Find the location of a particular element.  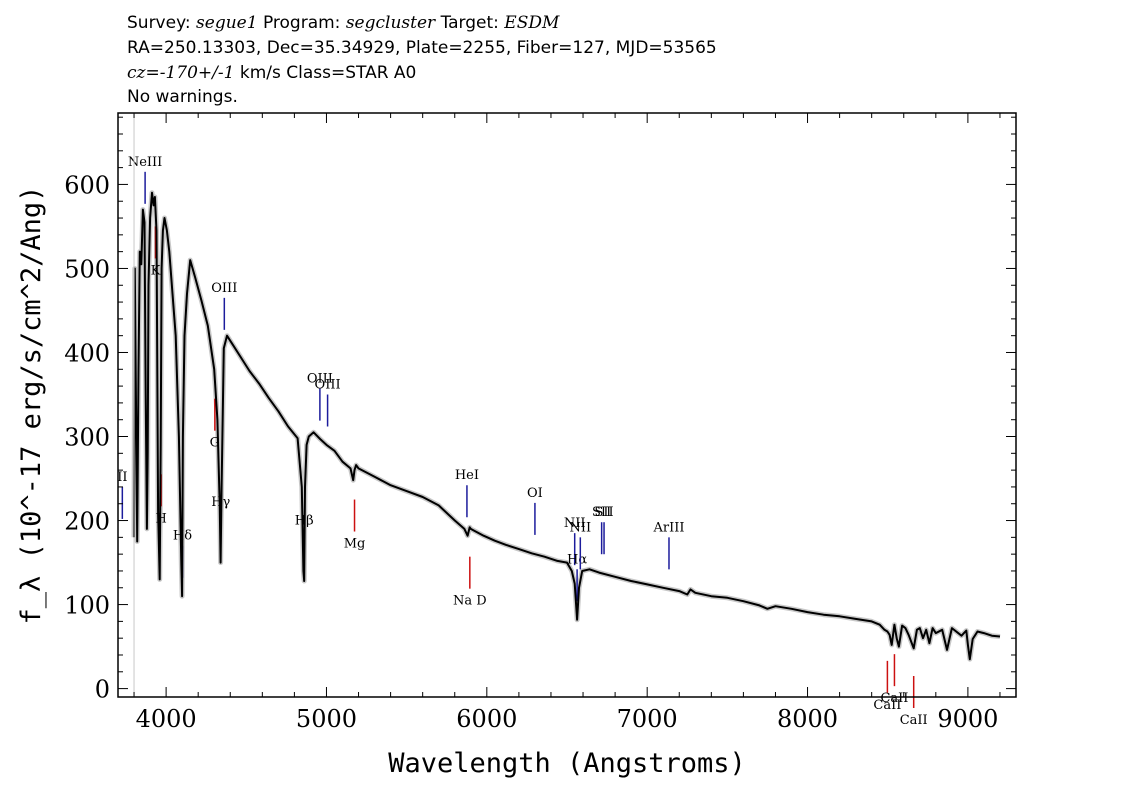

emission-label-oiii-5: OIII is located at coordinates (320, 379).